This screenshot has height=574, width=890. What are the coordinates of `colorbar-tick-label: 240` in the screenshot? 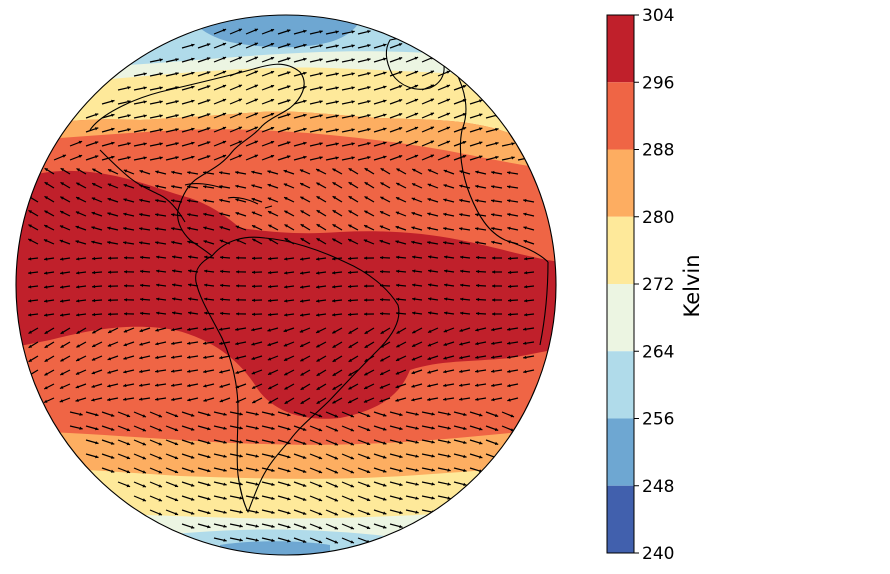 It's located at (658, 554).